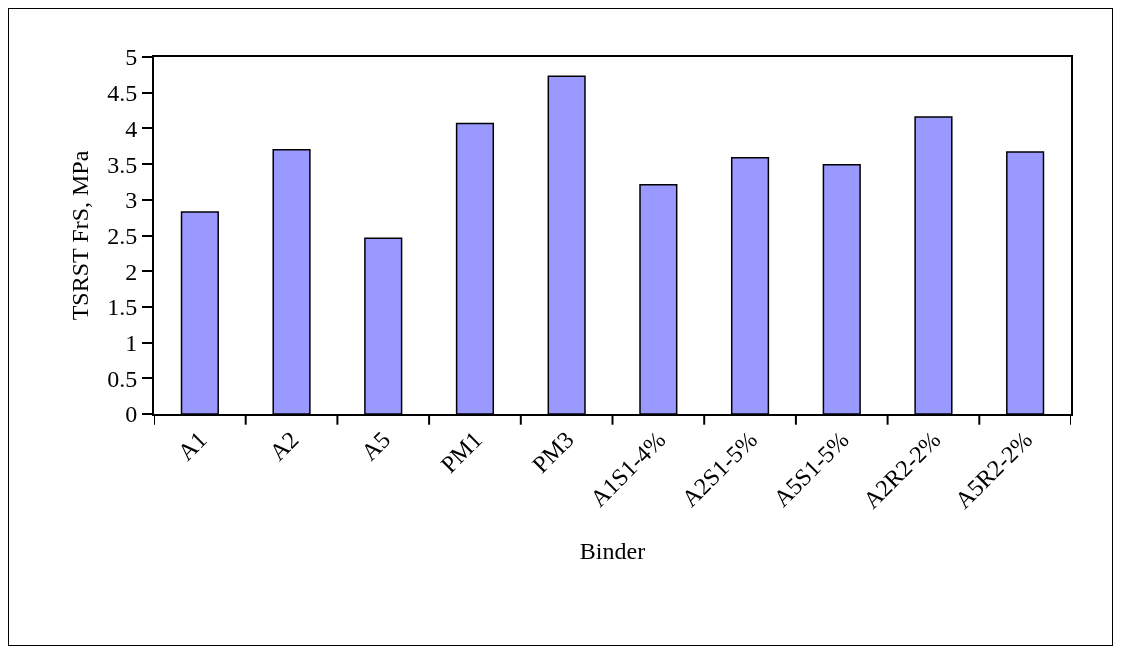 The height and width of the screenshot is (658, 1125). I want to click on y-tick-label: 2.5, so click(122, 235).